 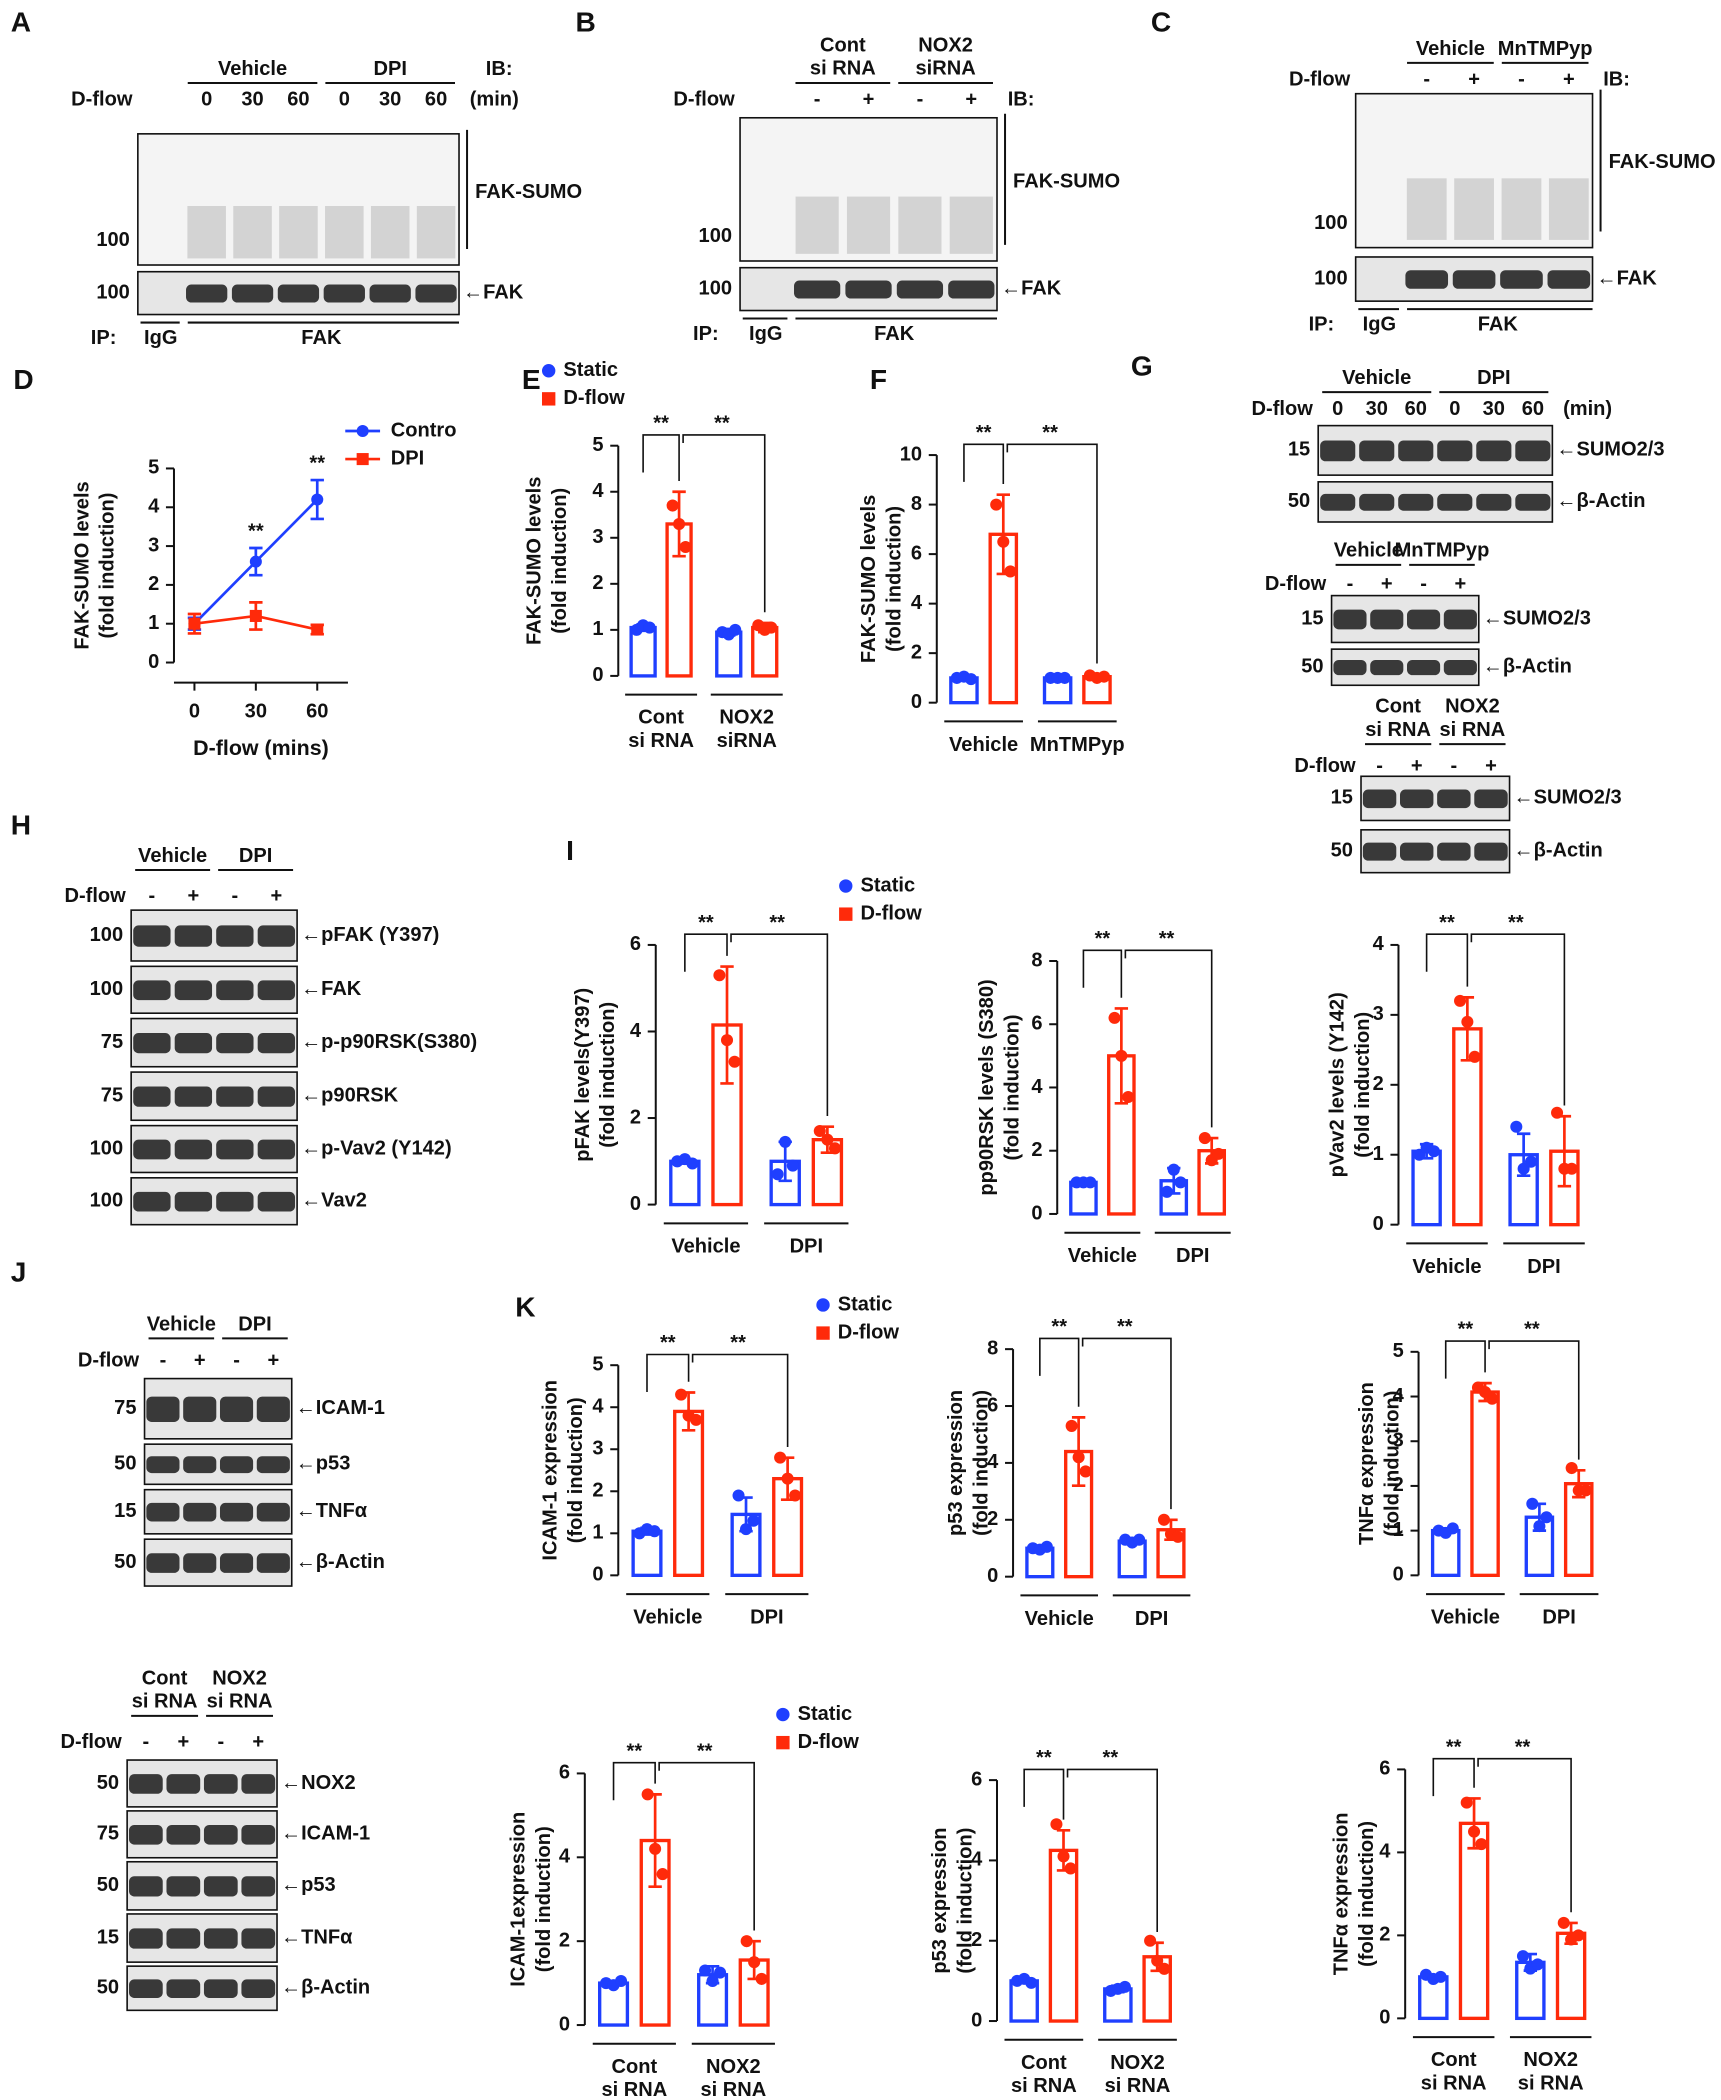 What do you see at coordinates (528, 192) in the screenshot?
I see `row-label: FAK-SUMO` at bounding box center [528, 192].